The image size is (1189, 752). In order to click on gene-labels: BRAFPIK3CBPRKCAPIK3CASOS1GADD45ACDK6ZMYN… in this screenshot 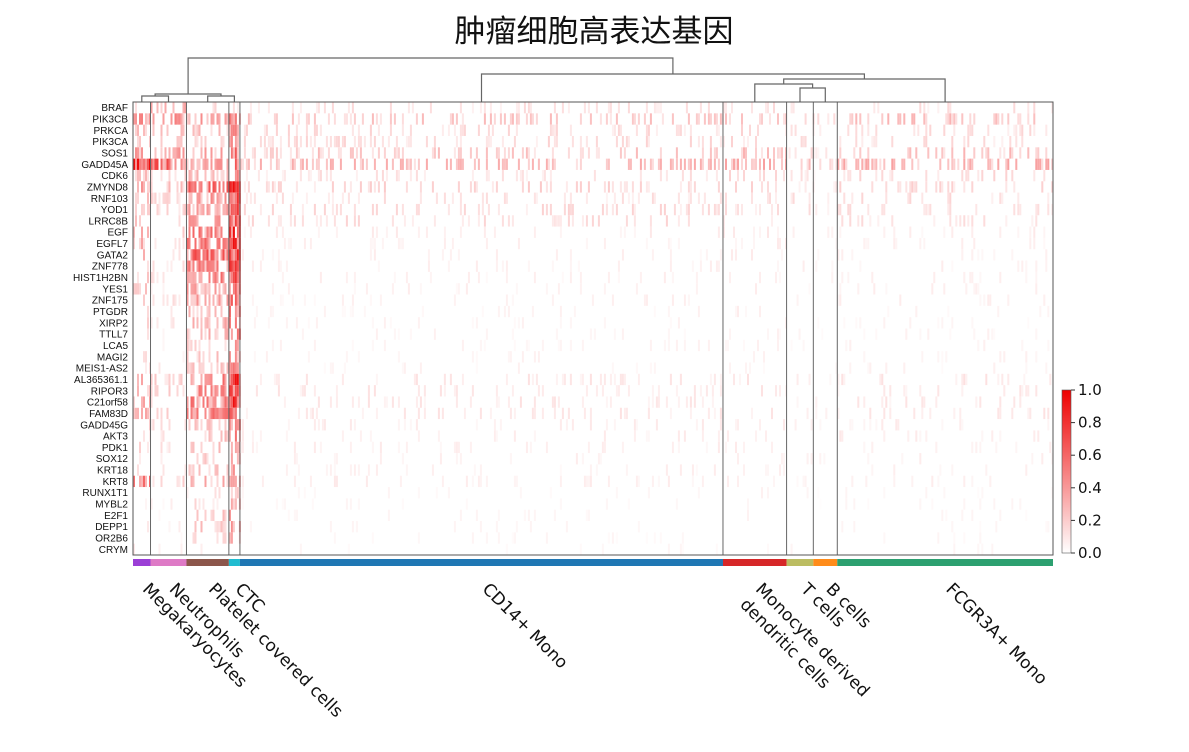, I will do `click(100, 329)`.